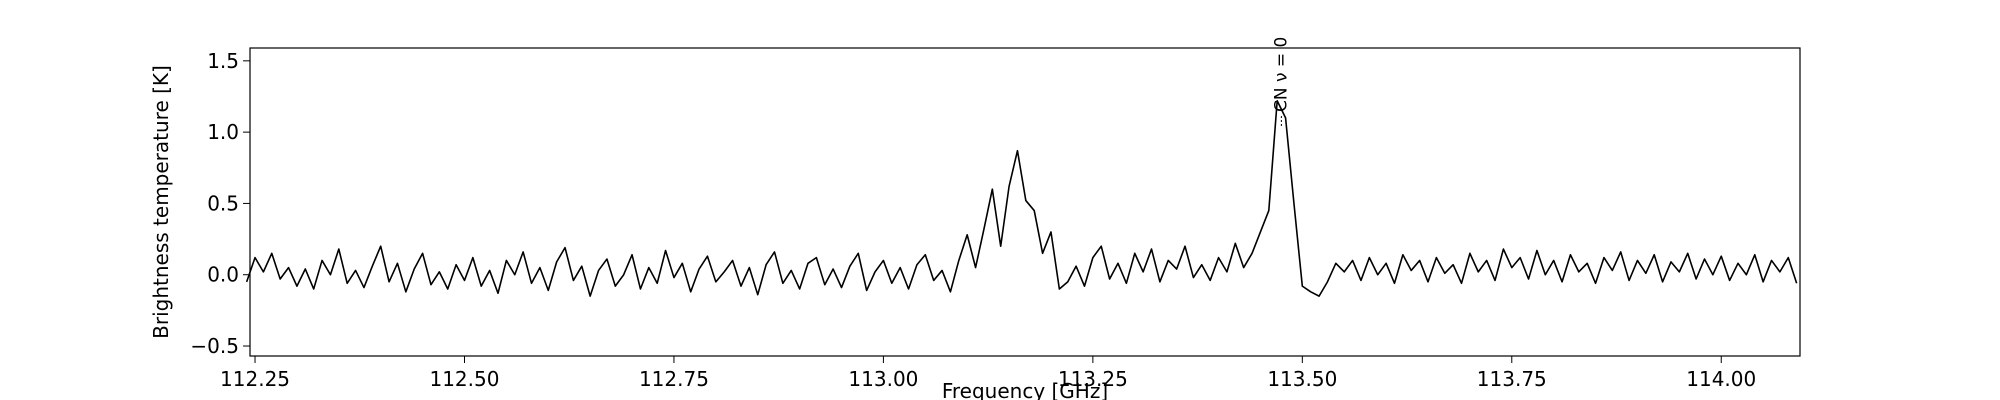  Describe the element at coordinates (223, 203) in the screenshot. I see `y-tick-label: 0.5` at that location.